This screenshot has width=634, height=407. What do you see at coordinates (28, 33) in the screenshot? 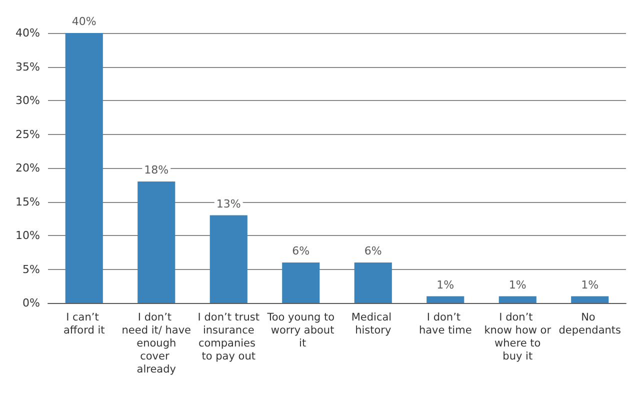
I see `y-tick-label: 40%` at bounding box center [28, 33].